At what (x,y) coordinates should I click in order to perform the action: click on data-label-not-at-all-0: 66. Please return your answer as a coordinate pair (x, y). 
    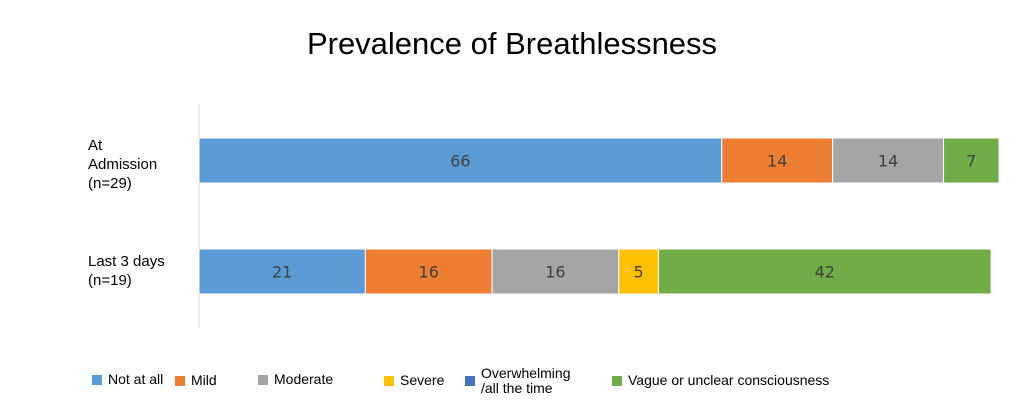
    Looking at the image, I should click on (460, 161).